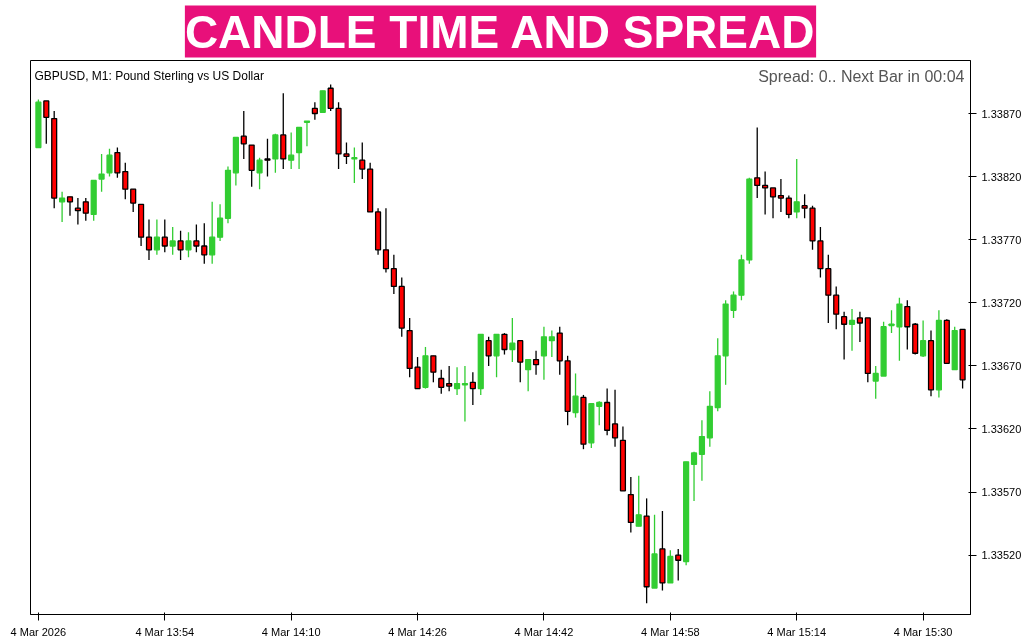 The image size is (1024, 640). What do you see at coordinates (1001, 492) in the screenshot?
I see `y-tick-label: 1.33570` at bounding box center [1001, 492].